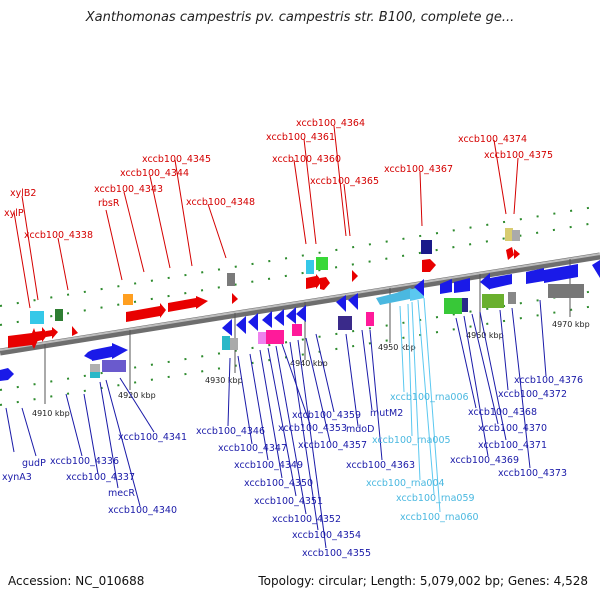 The image size is (600, 600). What do you see at coordinates (532, 394) in the screenshot?
I see `gene-label: xccb100_4372` at bounding box center [532, 394].